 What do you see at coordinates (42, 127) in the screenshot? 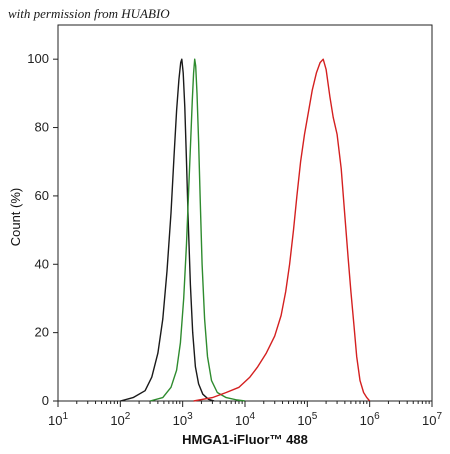
I see `y-tick-label: 80` at bounding box center [42, 127].